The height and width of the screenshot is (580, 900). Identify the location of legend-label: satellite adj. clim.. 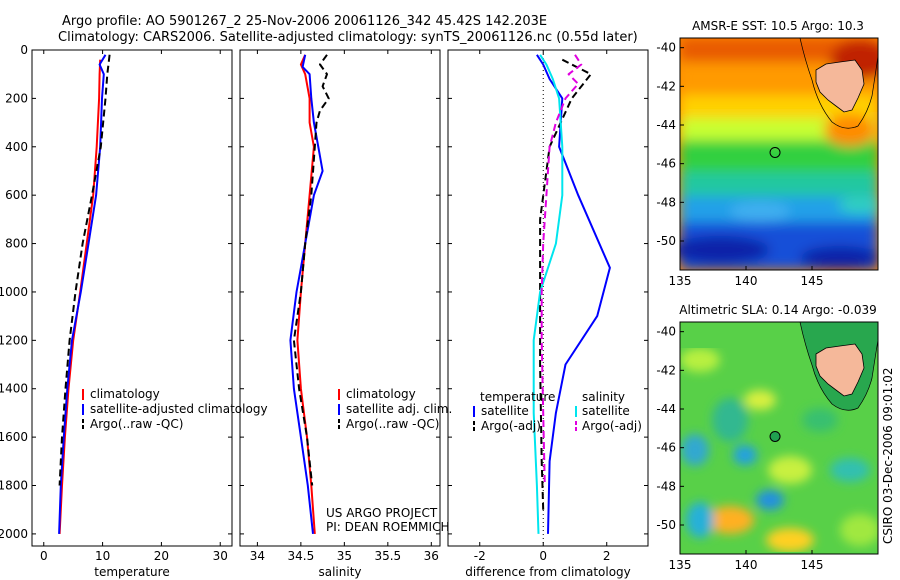
(399, 409).